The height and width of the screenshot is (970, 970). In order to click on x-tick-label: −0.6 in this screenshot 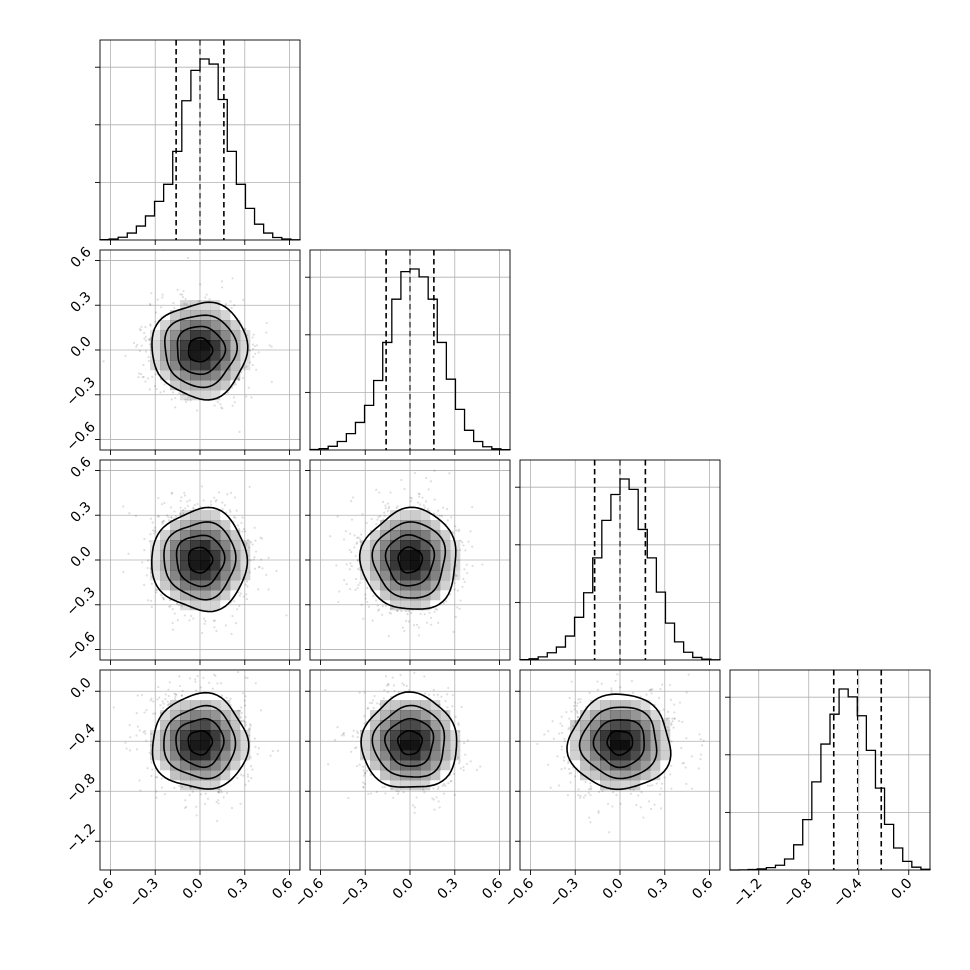, I will do `click(519, 892)`.